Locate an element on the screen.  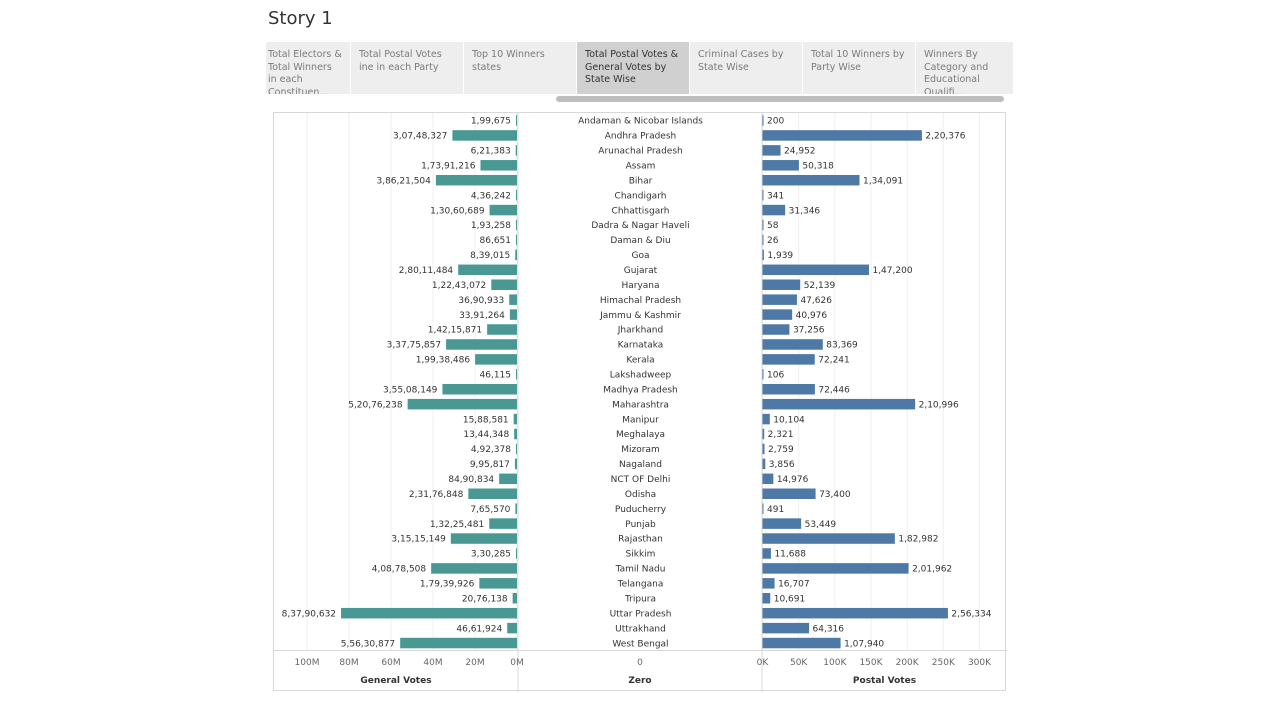
state-label: Assam is located at coordinates (641, 166).